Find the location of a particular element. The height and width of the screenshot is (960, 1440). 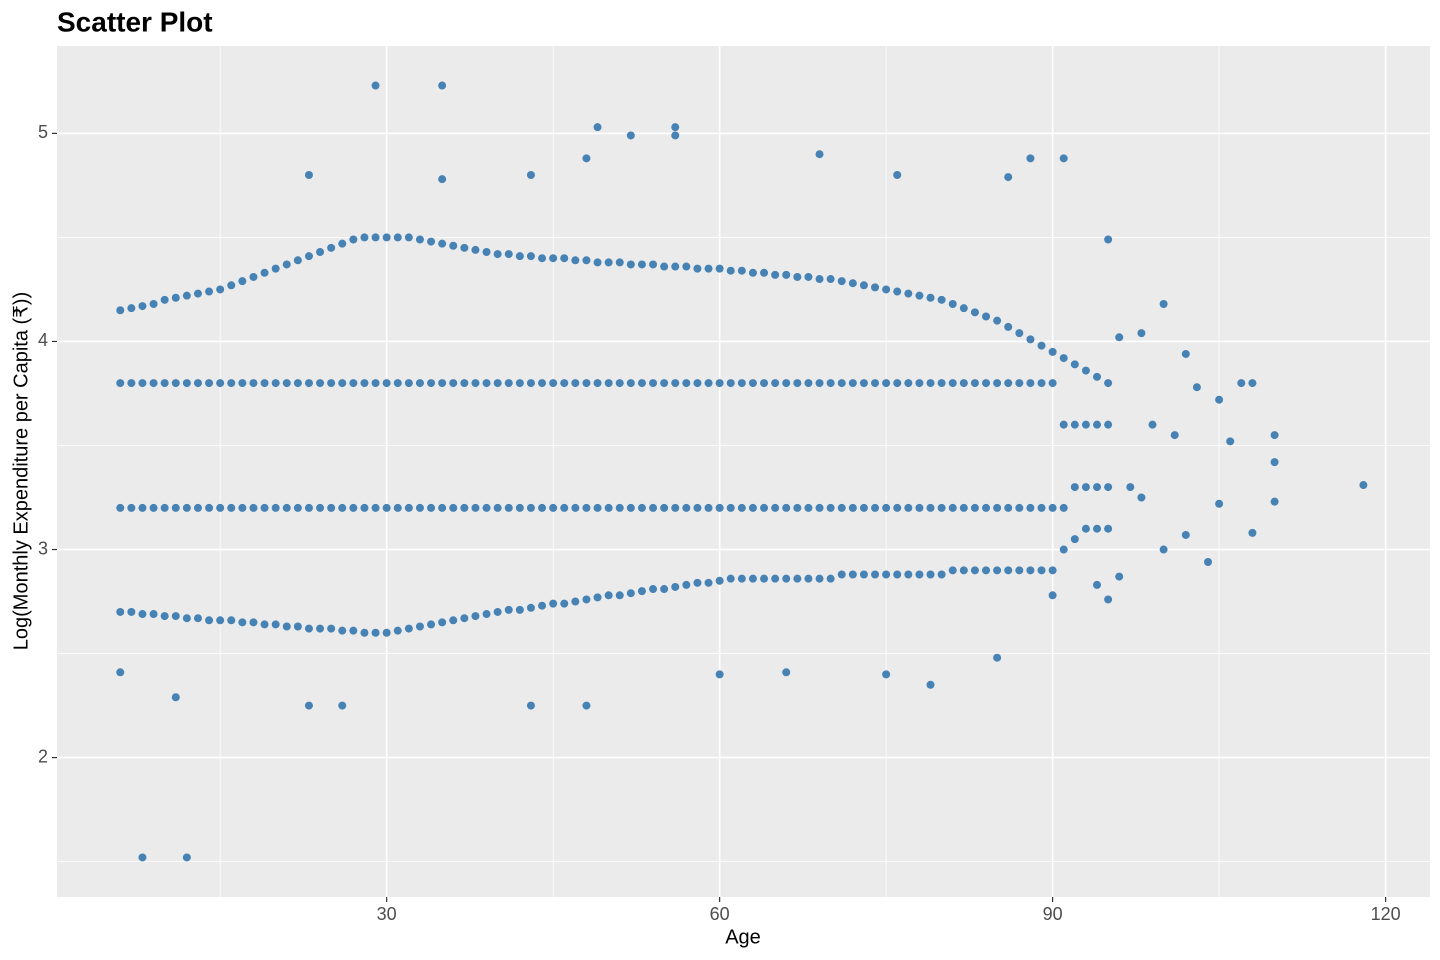

x-tick-label: 120 is located at coordinates (1386, 914).